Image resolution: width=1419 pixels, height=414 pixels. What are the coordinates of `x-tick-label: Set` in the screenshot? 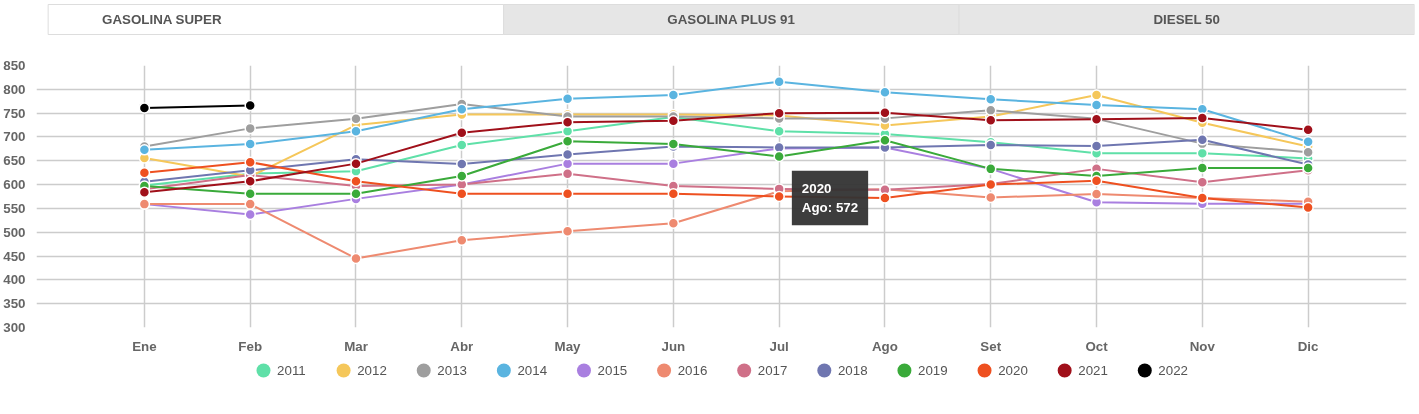 It's located at (991, 346).